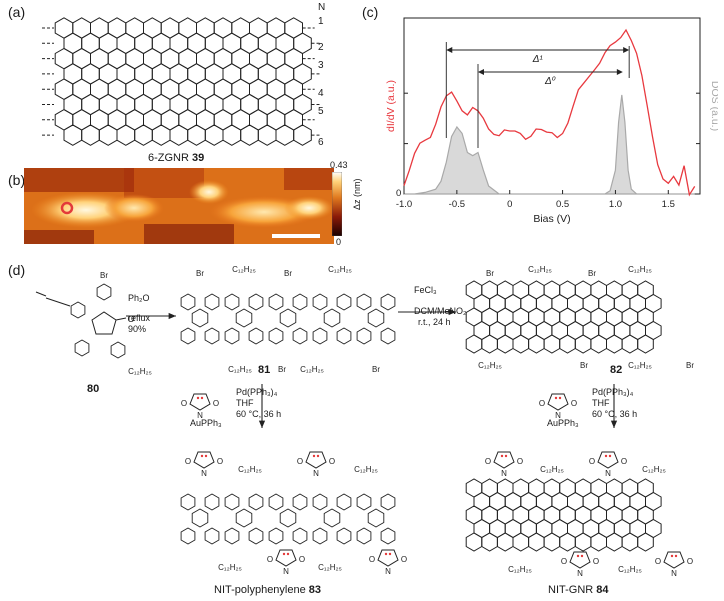 This screenshot has width=724, height=601. I want to click on step3a-condition: 60 °C, 36 h, so click(259, 414).